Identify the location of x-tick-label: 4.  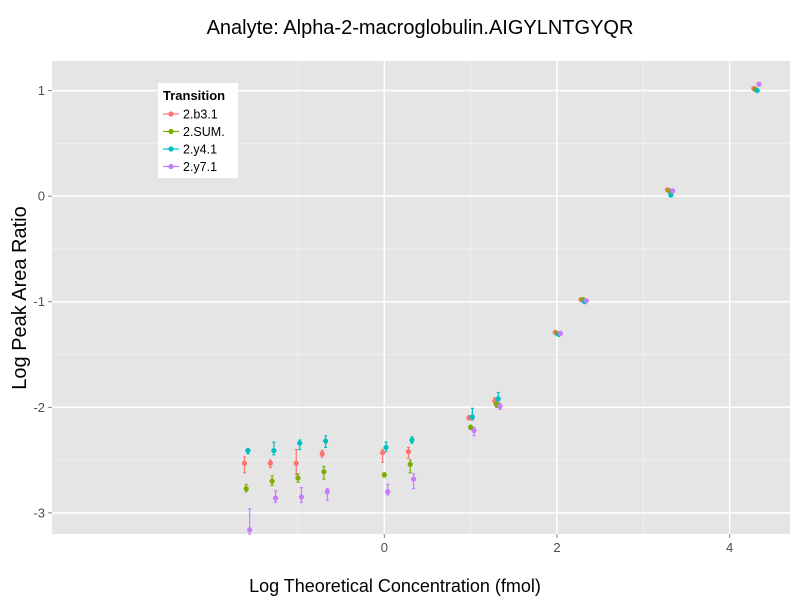
(729, 547).